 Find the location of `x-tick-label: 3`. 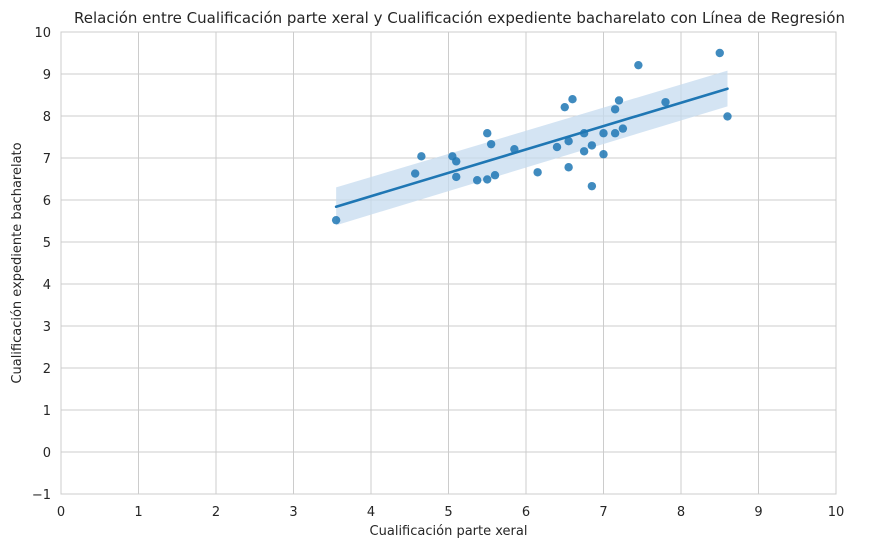

x-tick-label: 3 is located at coordinates (293, 512).